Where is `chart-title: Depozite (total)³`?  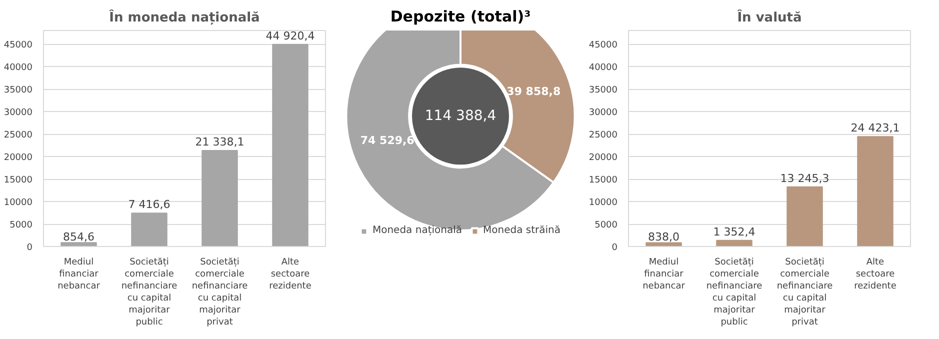 chart-title: Depozite (total)³ is located at coordinates (460, 17).